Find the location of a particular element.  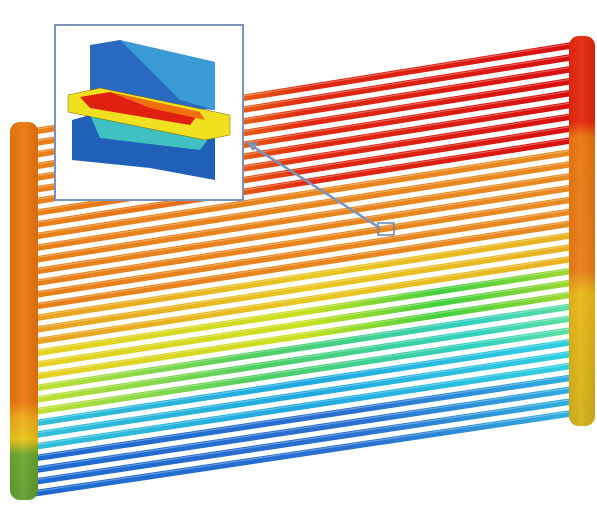

tube-hot is located at coordinates (140, 108).